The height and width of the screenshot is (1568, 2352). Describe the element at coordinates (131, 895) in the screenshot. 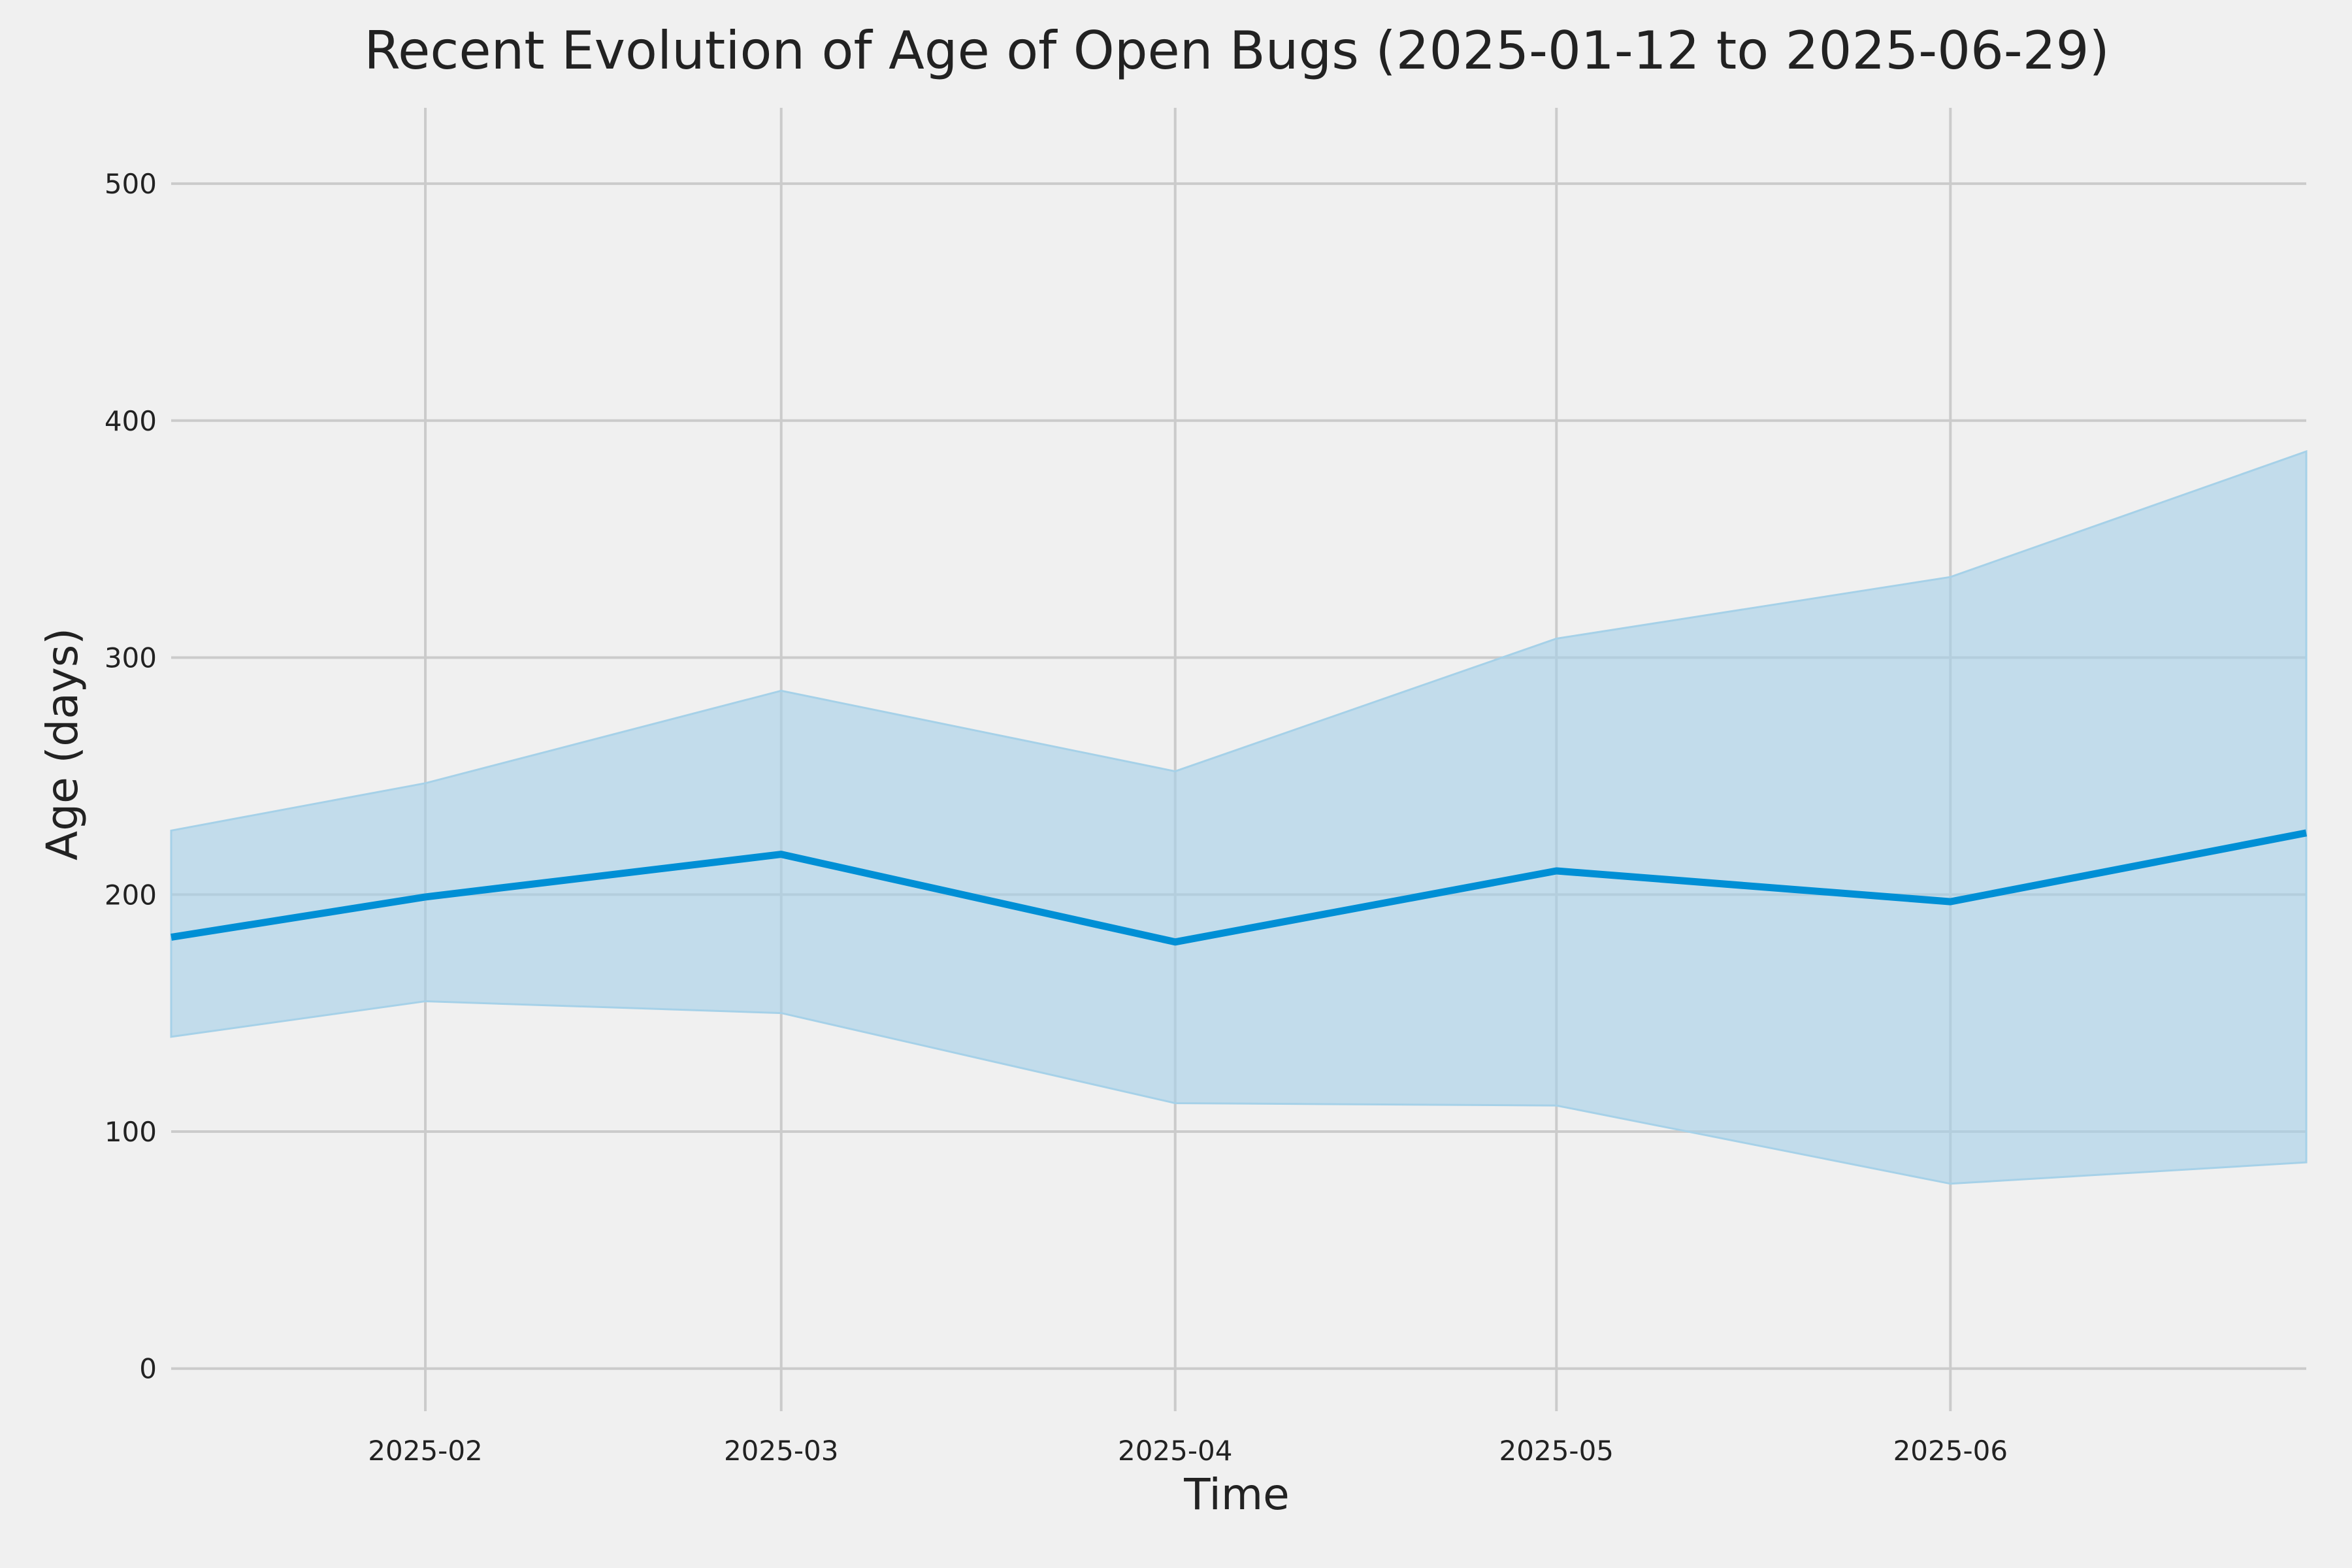

I see `y-tick-label: 200` at that location.